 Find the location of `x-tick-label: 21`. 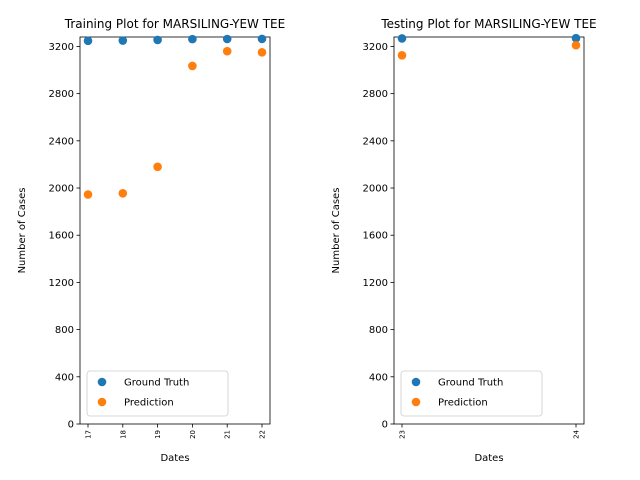

x-tick-label: 21 is located at coordinates (228, 434).